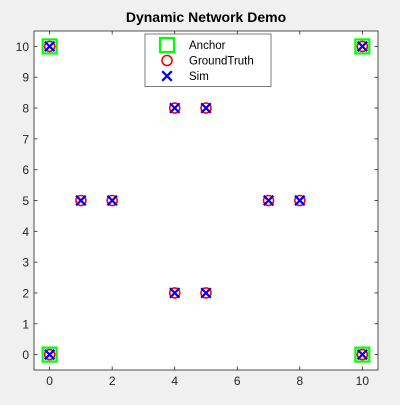 This screenshot has height=405, width=400. What do you see at coordinates (25, 78) in the screenshot?
I see `y-tick-label: 9` at bounding box center [25, 78].